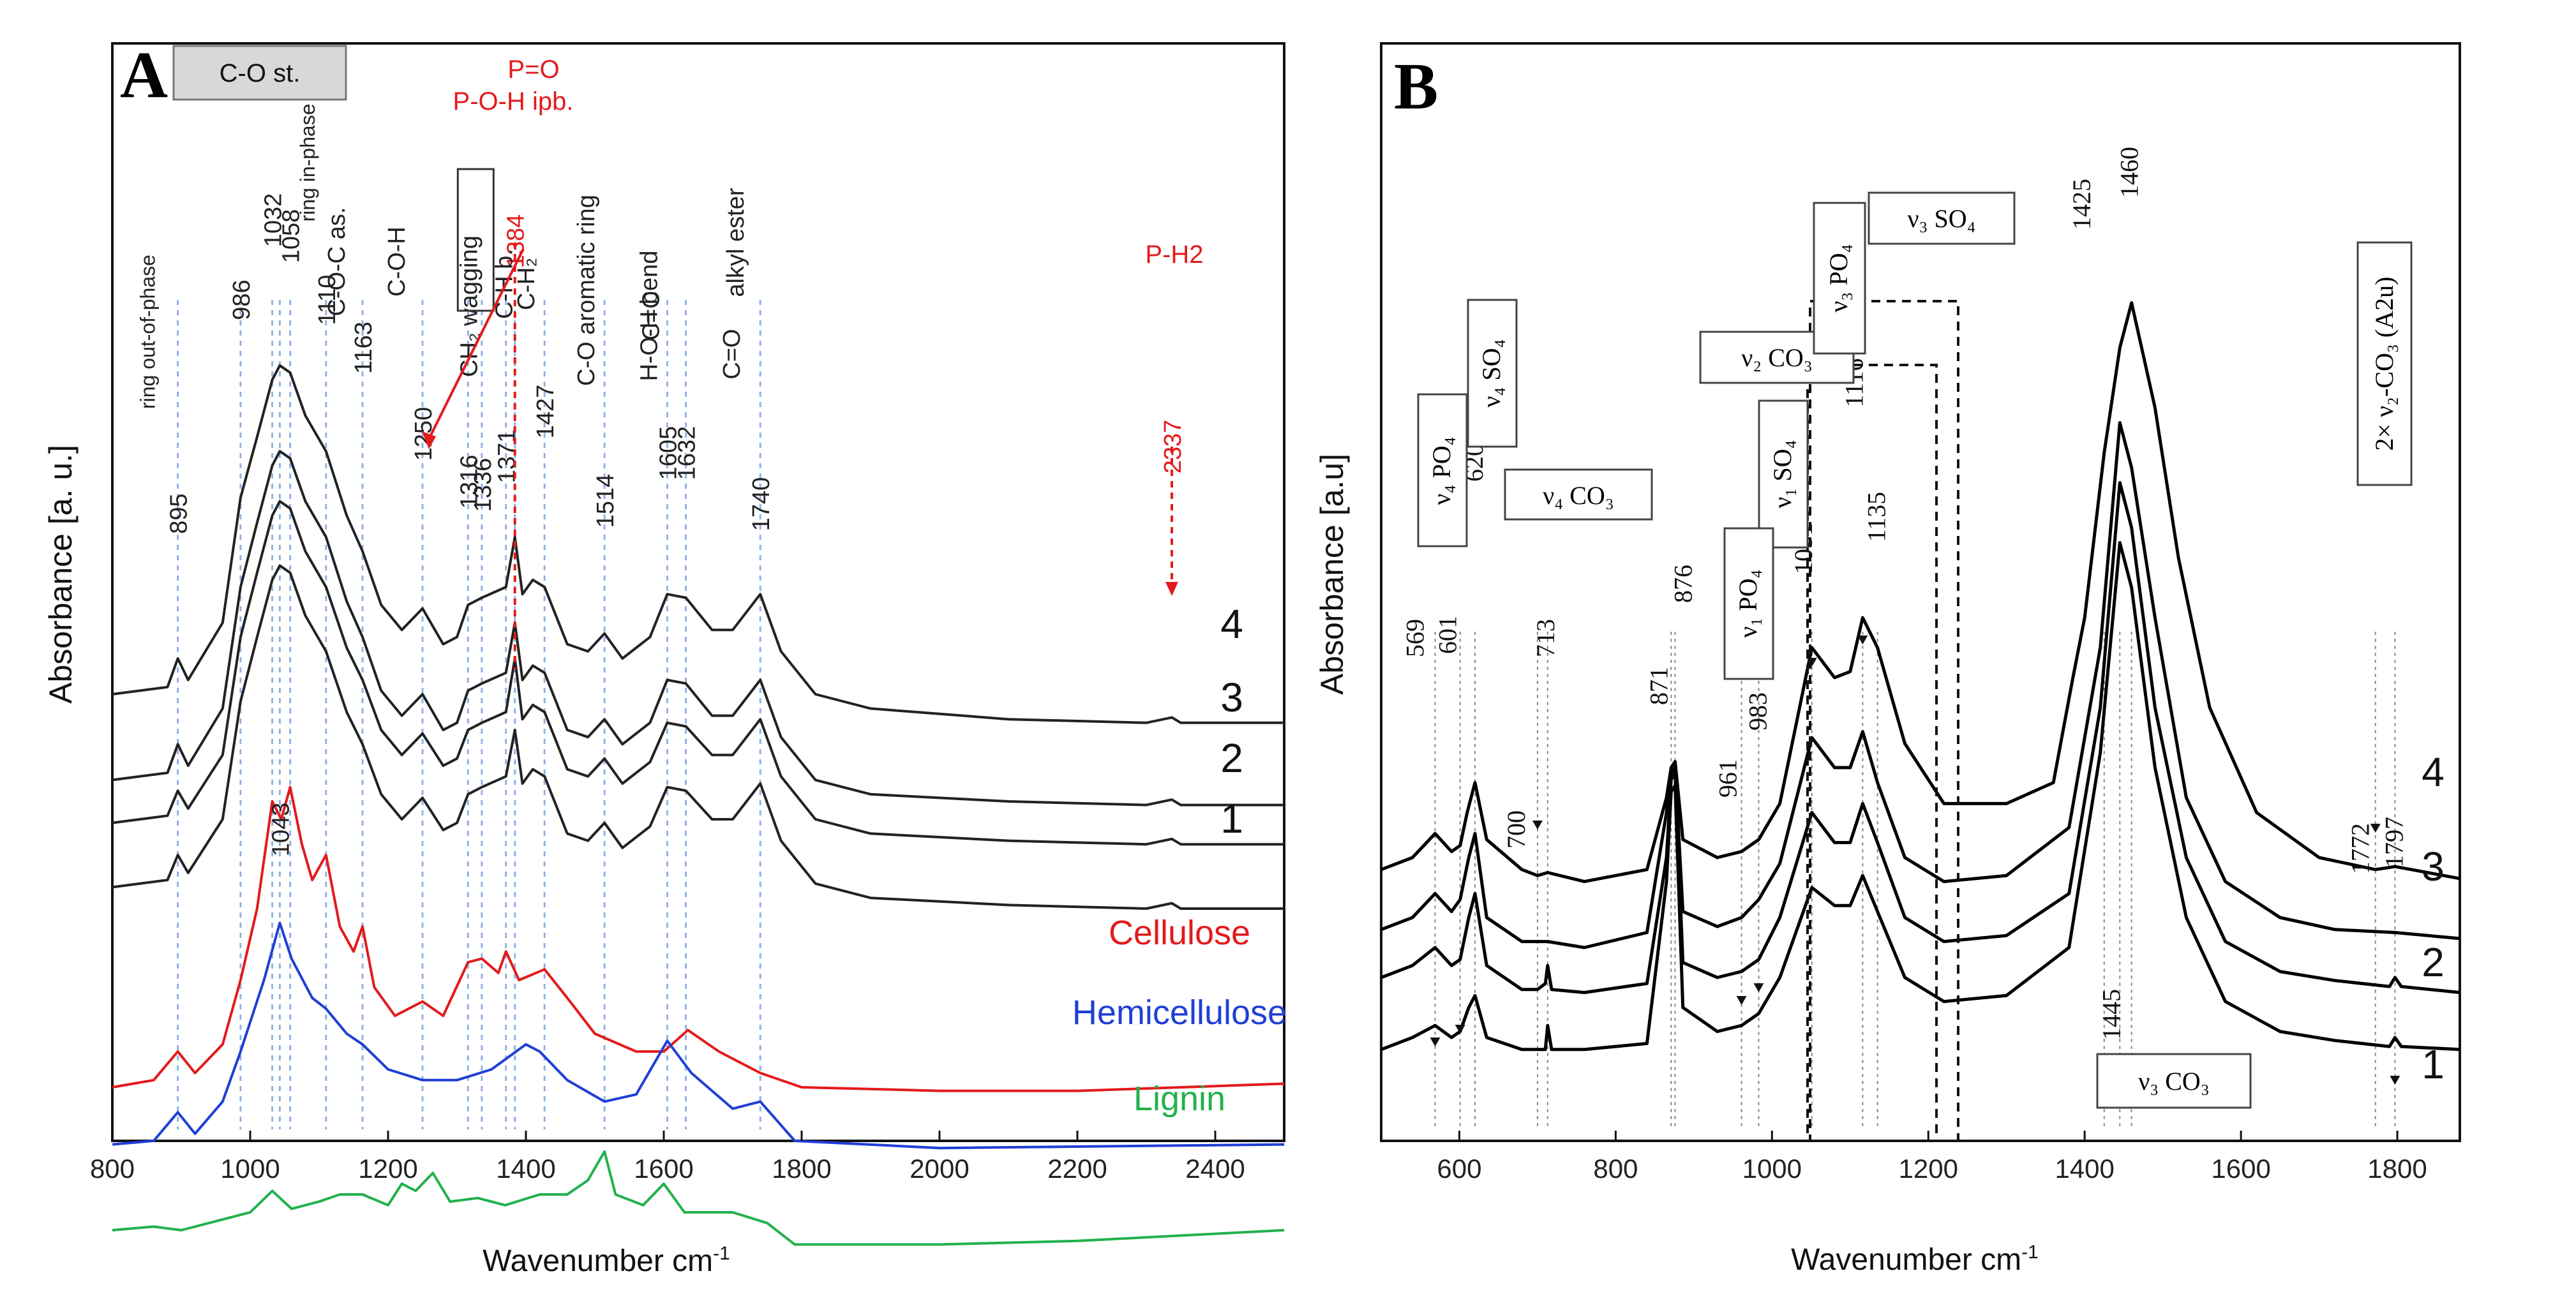 This screenshot has width=2576, height=1294. I want to click on panel-a-legend-box, so click(259, 73).